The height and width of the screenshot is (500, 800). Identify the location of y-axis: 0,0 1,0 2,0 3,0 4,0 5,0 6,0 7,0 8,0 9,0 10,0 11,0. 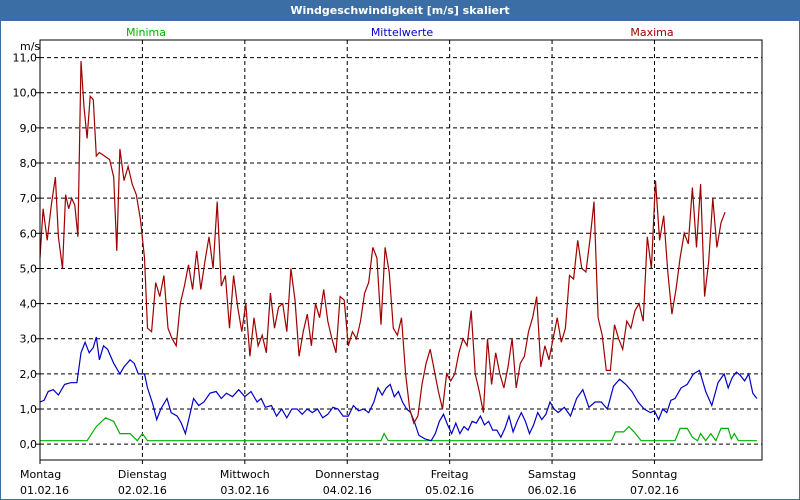
(26, 251).